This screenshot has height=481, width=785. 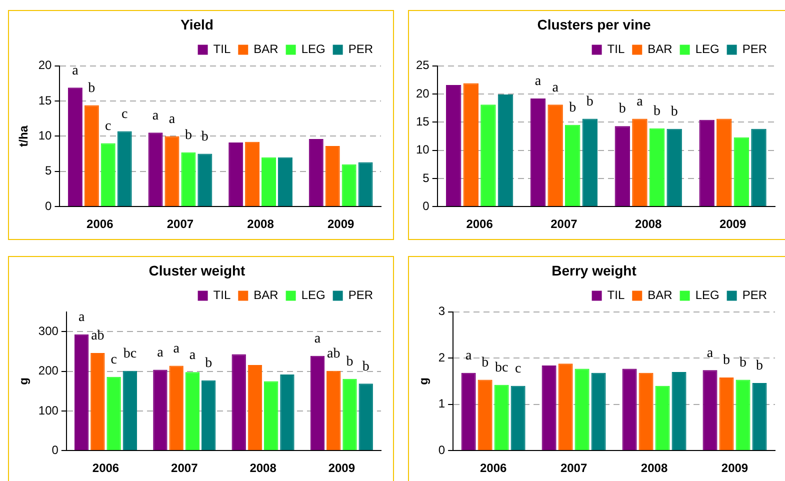 What do you see at coordinates (594, 270) in the screenshot?
I see `chart-title: Berry weight` at bounding box center [594, 270].